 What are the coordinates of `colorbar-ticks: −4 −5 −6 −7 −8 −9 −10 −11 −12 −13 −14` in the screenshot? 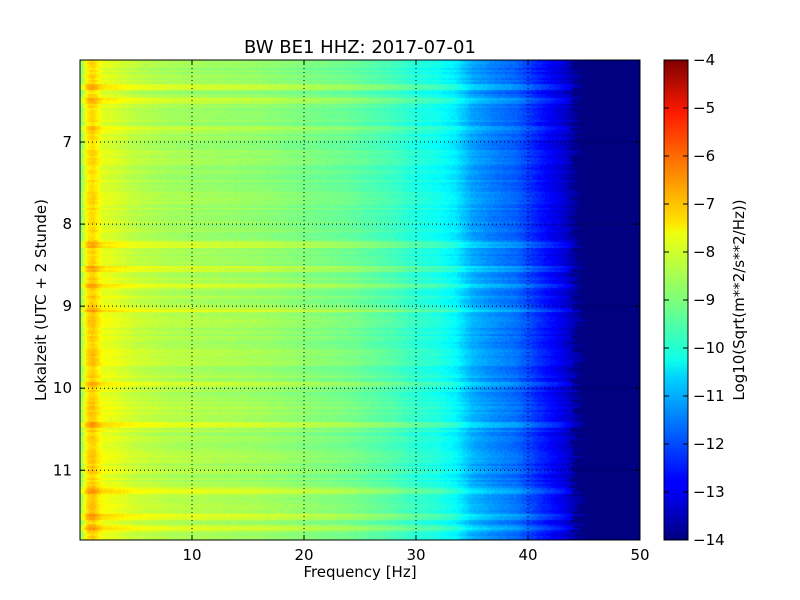 It's located at (694, 300).